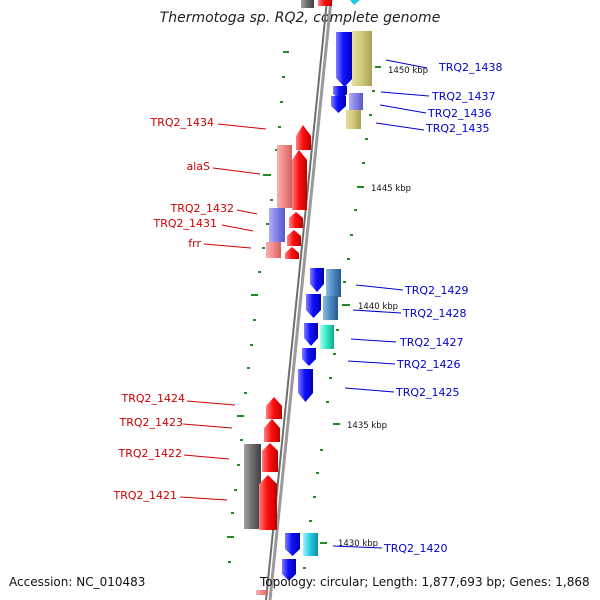 Image resolution: width=600 pixels, height=600 pixels. Describe the element at coordinates (457, 128) in the screenshot. I see `gene-label-trq2-1435: TRQ2_1435` at that location.